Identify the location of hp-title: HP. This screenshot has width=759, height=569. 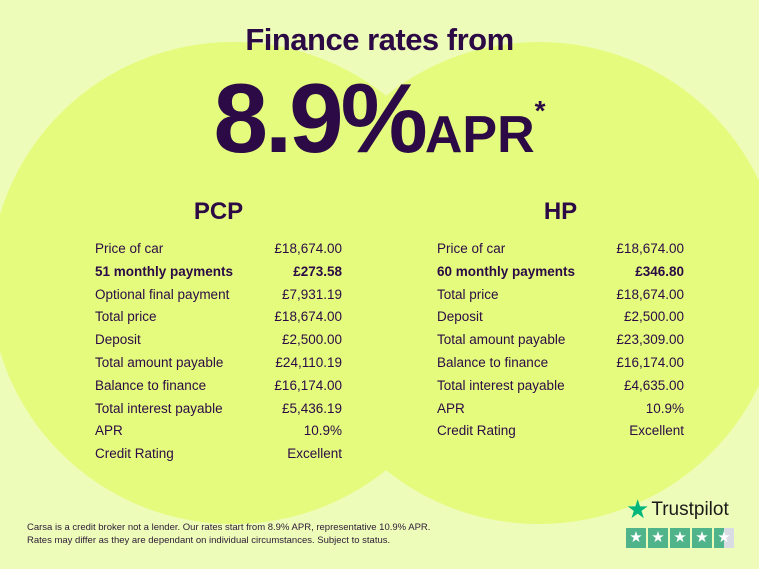
(560, 211).